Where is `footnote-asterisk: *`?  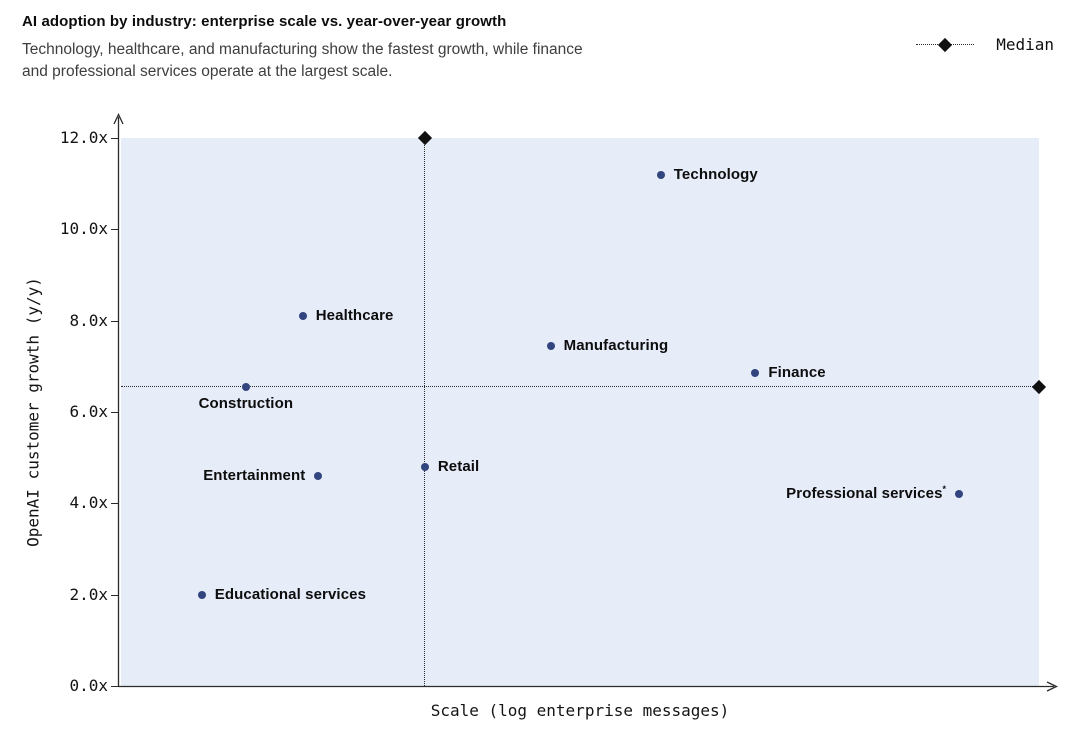
footnote-asterisk: * is located at coordinates (944, 489).